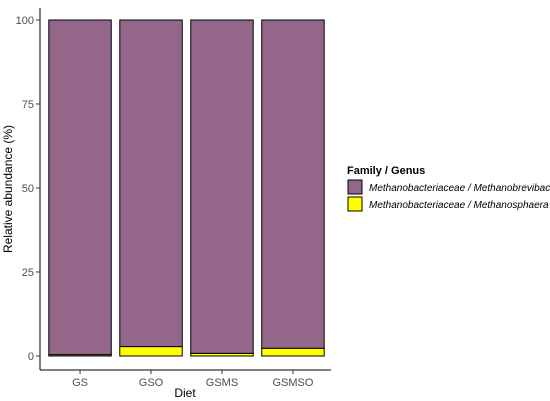 The image size is (550, 401). What do you see at coordinates (28, 273) in the screenshot?
I see `y-tick-label-25: 25` at bounding box center [28, 273].